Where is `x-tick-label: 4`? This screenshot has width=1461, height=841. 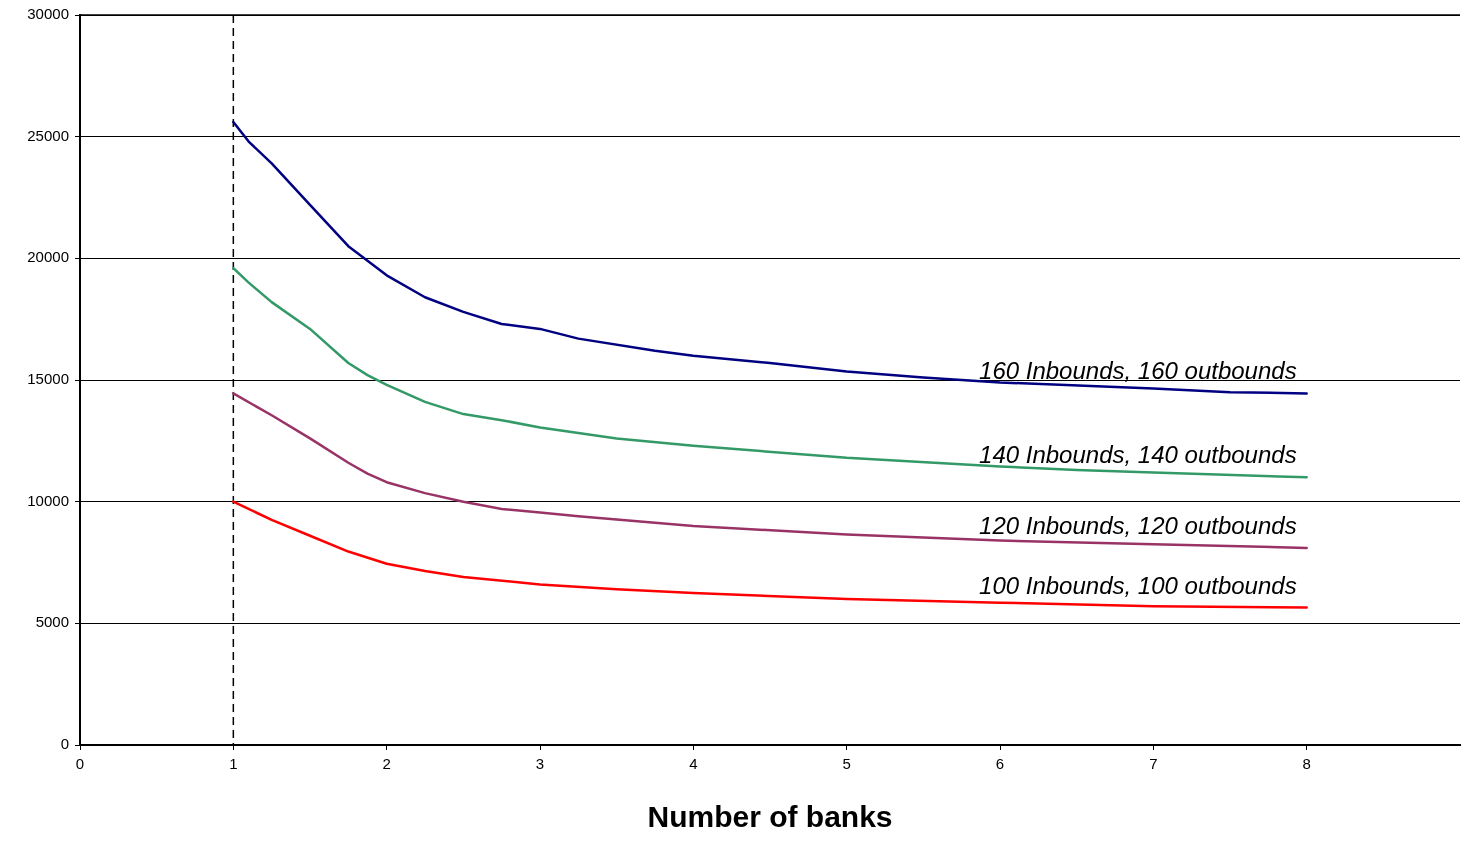
x-tick-label: 4 is located at coordinates (693, 764).